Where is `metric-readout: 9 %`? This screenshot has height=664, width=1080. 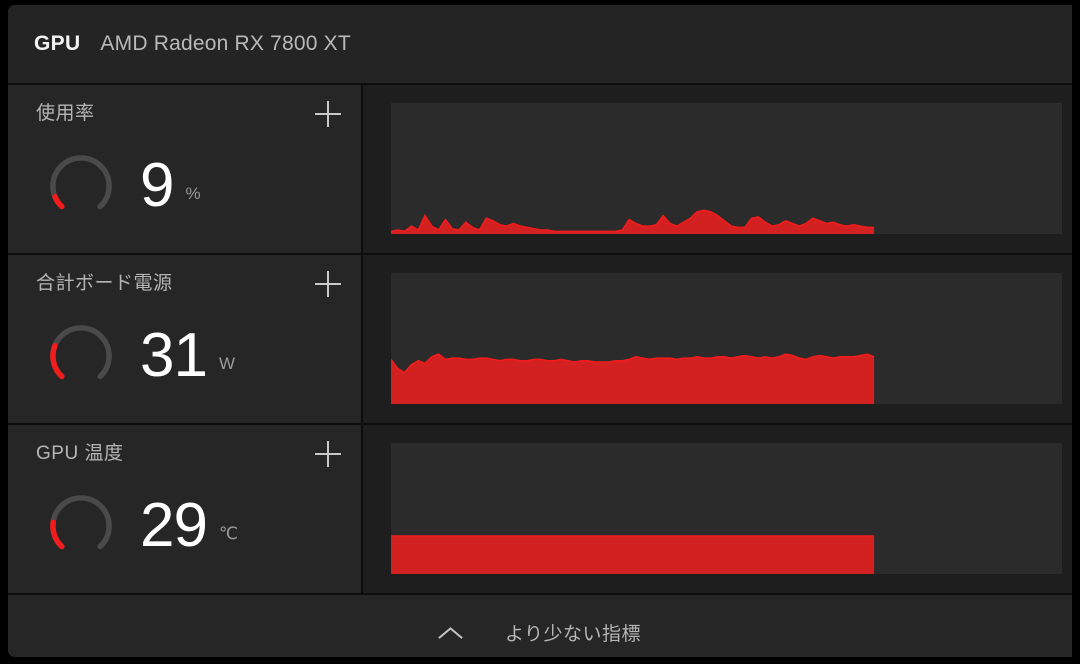 metric-readout: 9 % is located at coordinates (198, 186).